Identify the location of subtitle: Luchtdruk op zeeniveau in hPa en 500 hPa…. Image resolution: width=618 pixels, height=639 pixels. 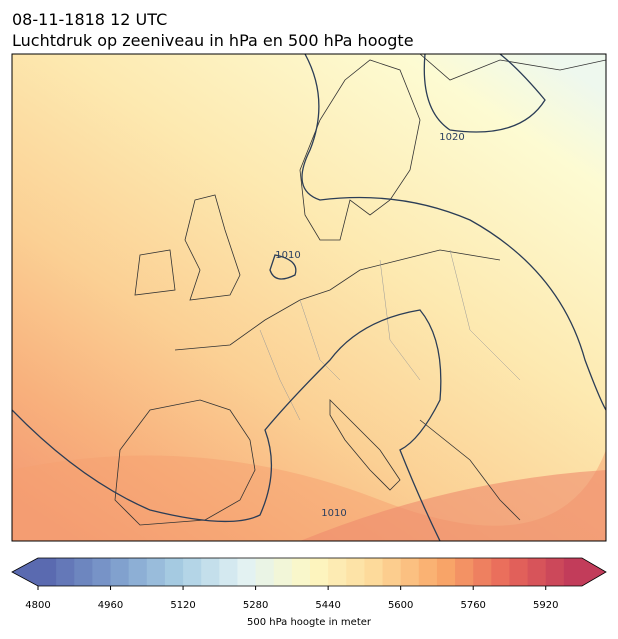
(213, 40).